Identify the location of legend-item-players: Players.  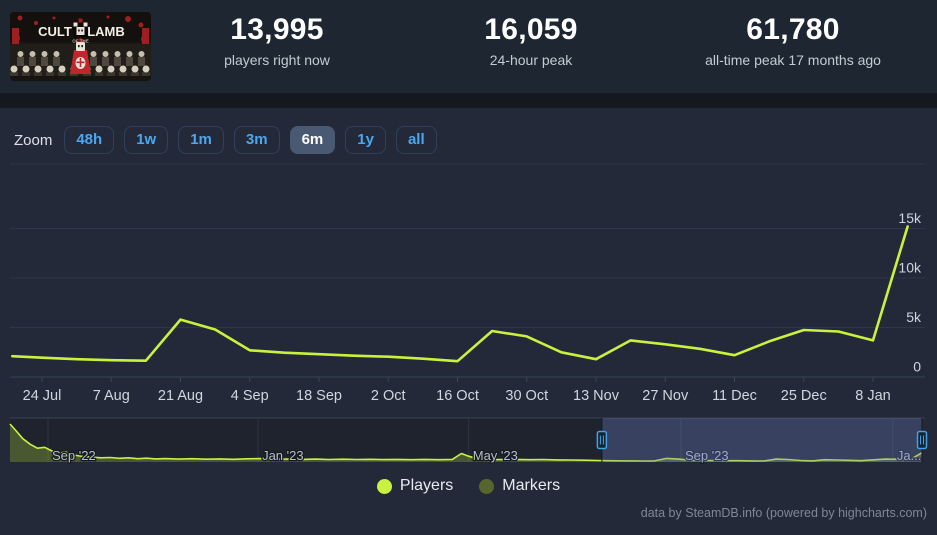
(415, 486).